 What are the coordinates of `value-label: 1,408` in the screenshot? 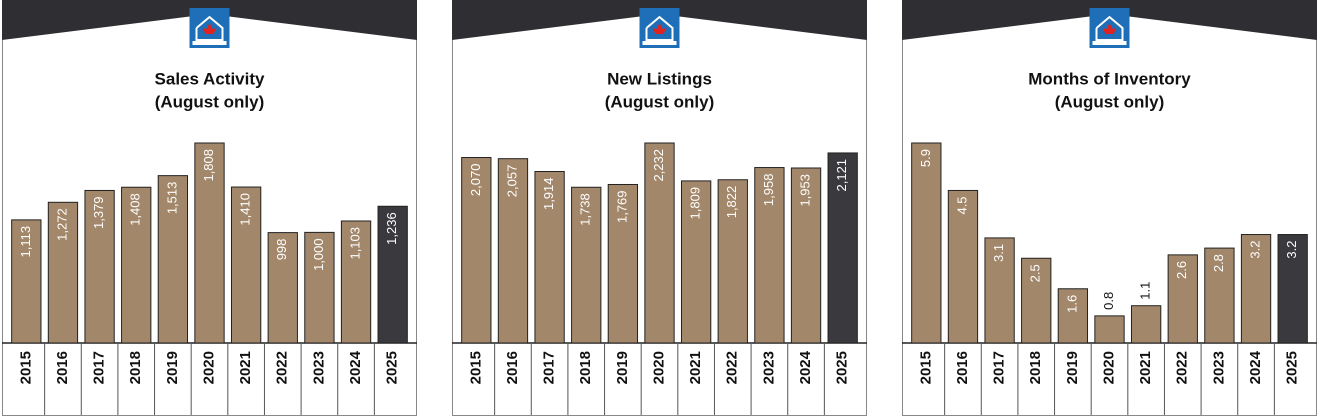 It's located at (135, 209).